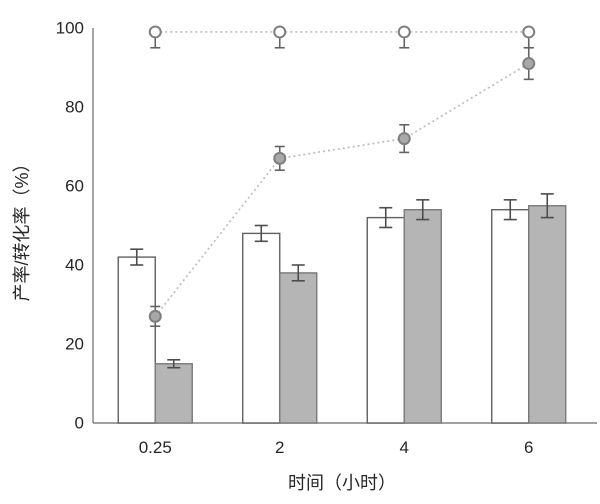 The image size is (600, 504). Describe the element at coordinates (155, 32) in the screenshot. I see `open-circle-marker-open-dot-line-0.25` at that location.